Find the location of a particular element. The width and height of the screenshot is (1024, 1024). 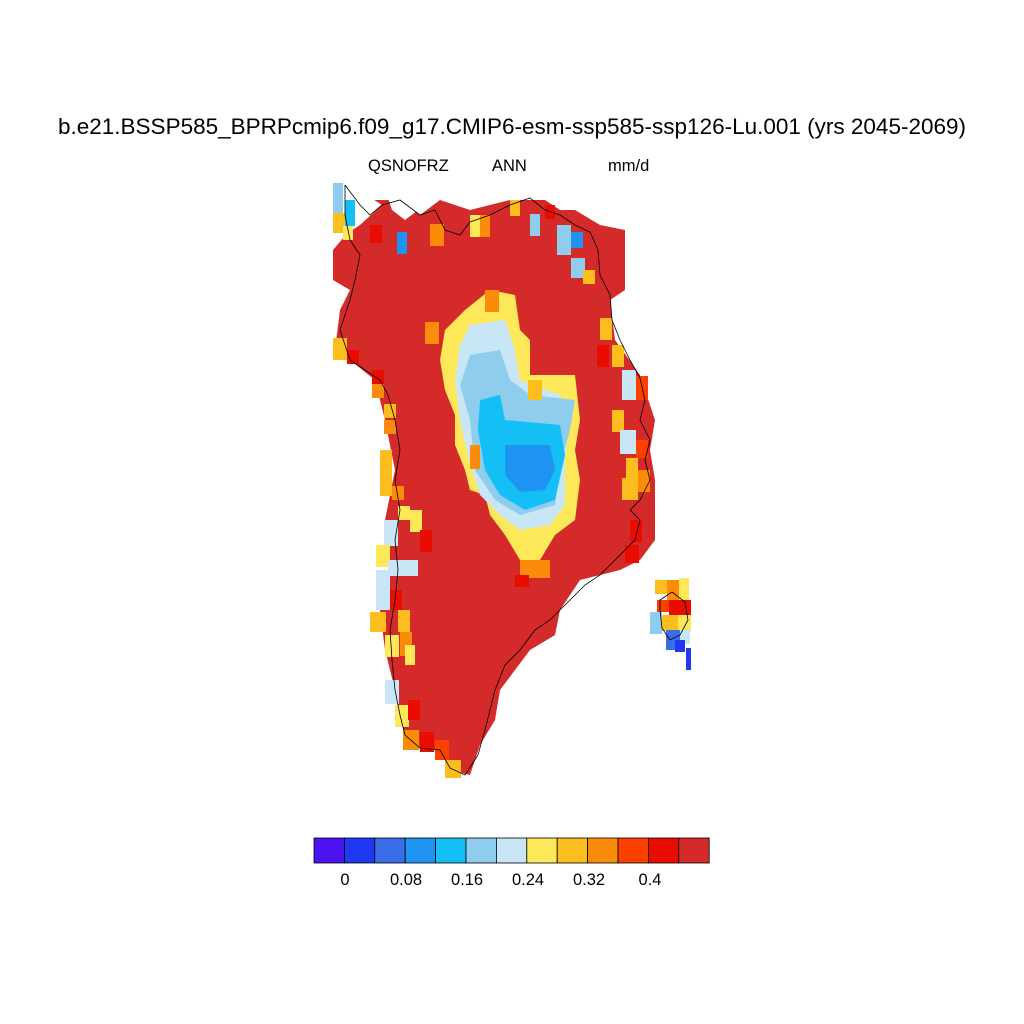

season-label: ANN is located at coordinates (509, 166).